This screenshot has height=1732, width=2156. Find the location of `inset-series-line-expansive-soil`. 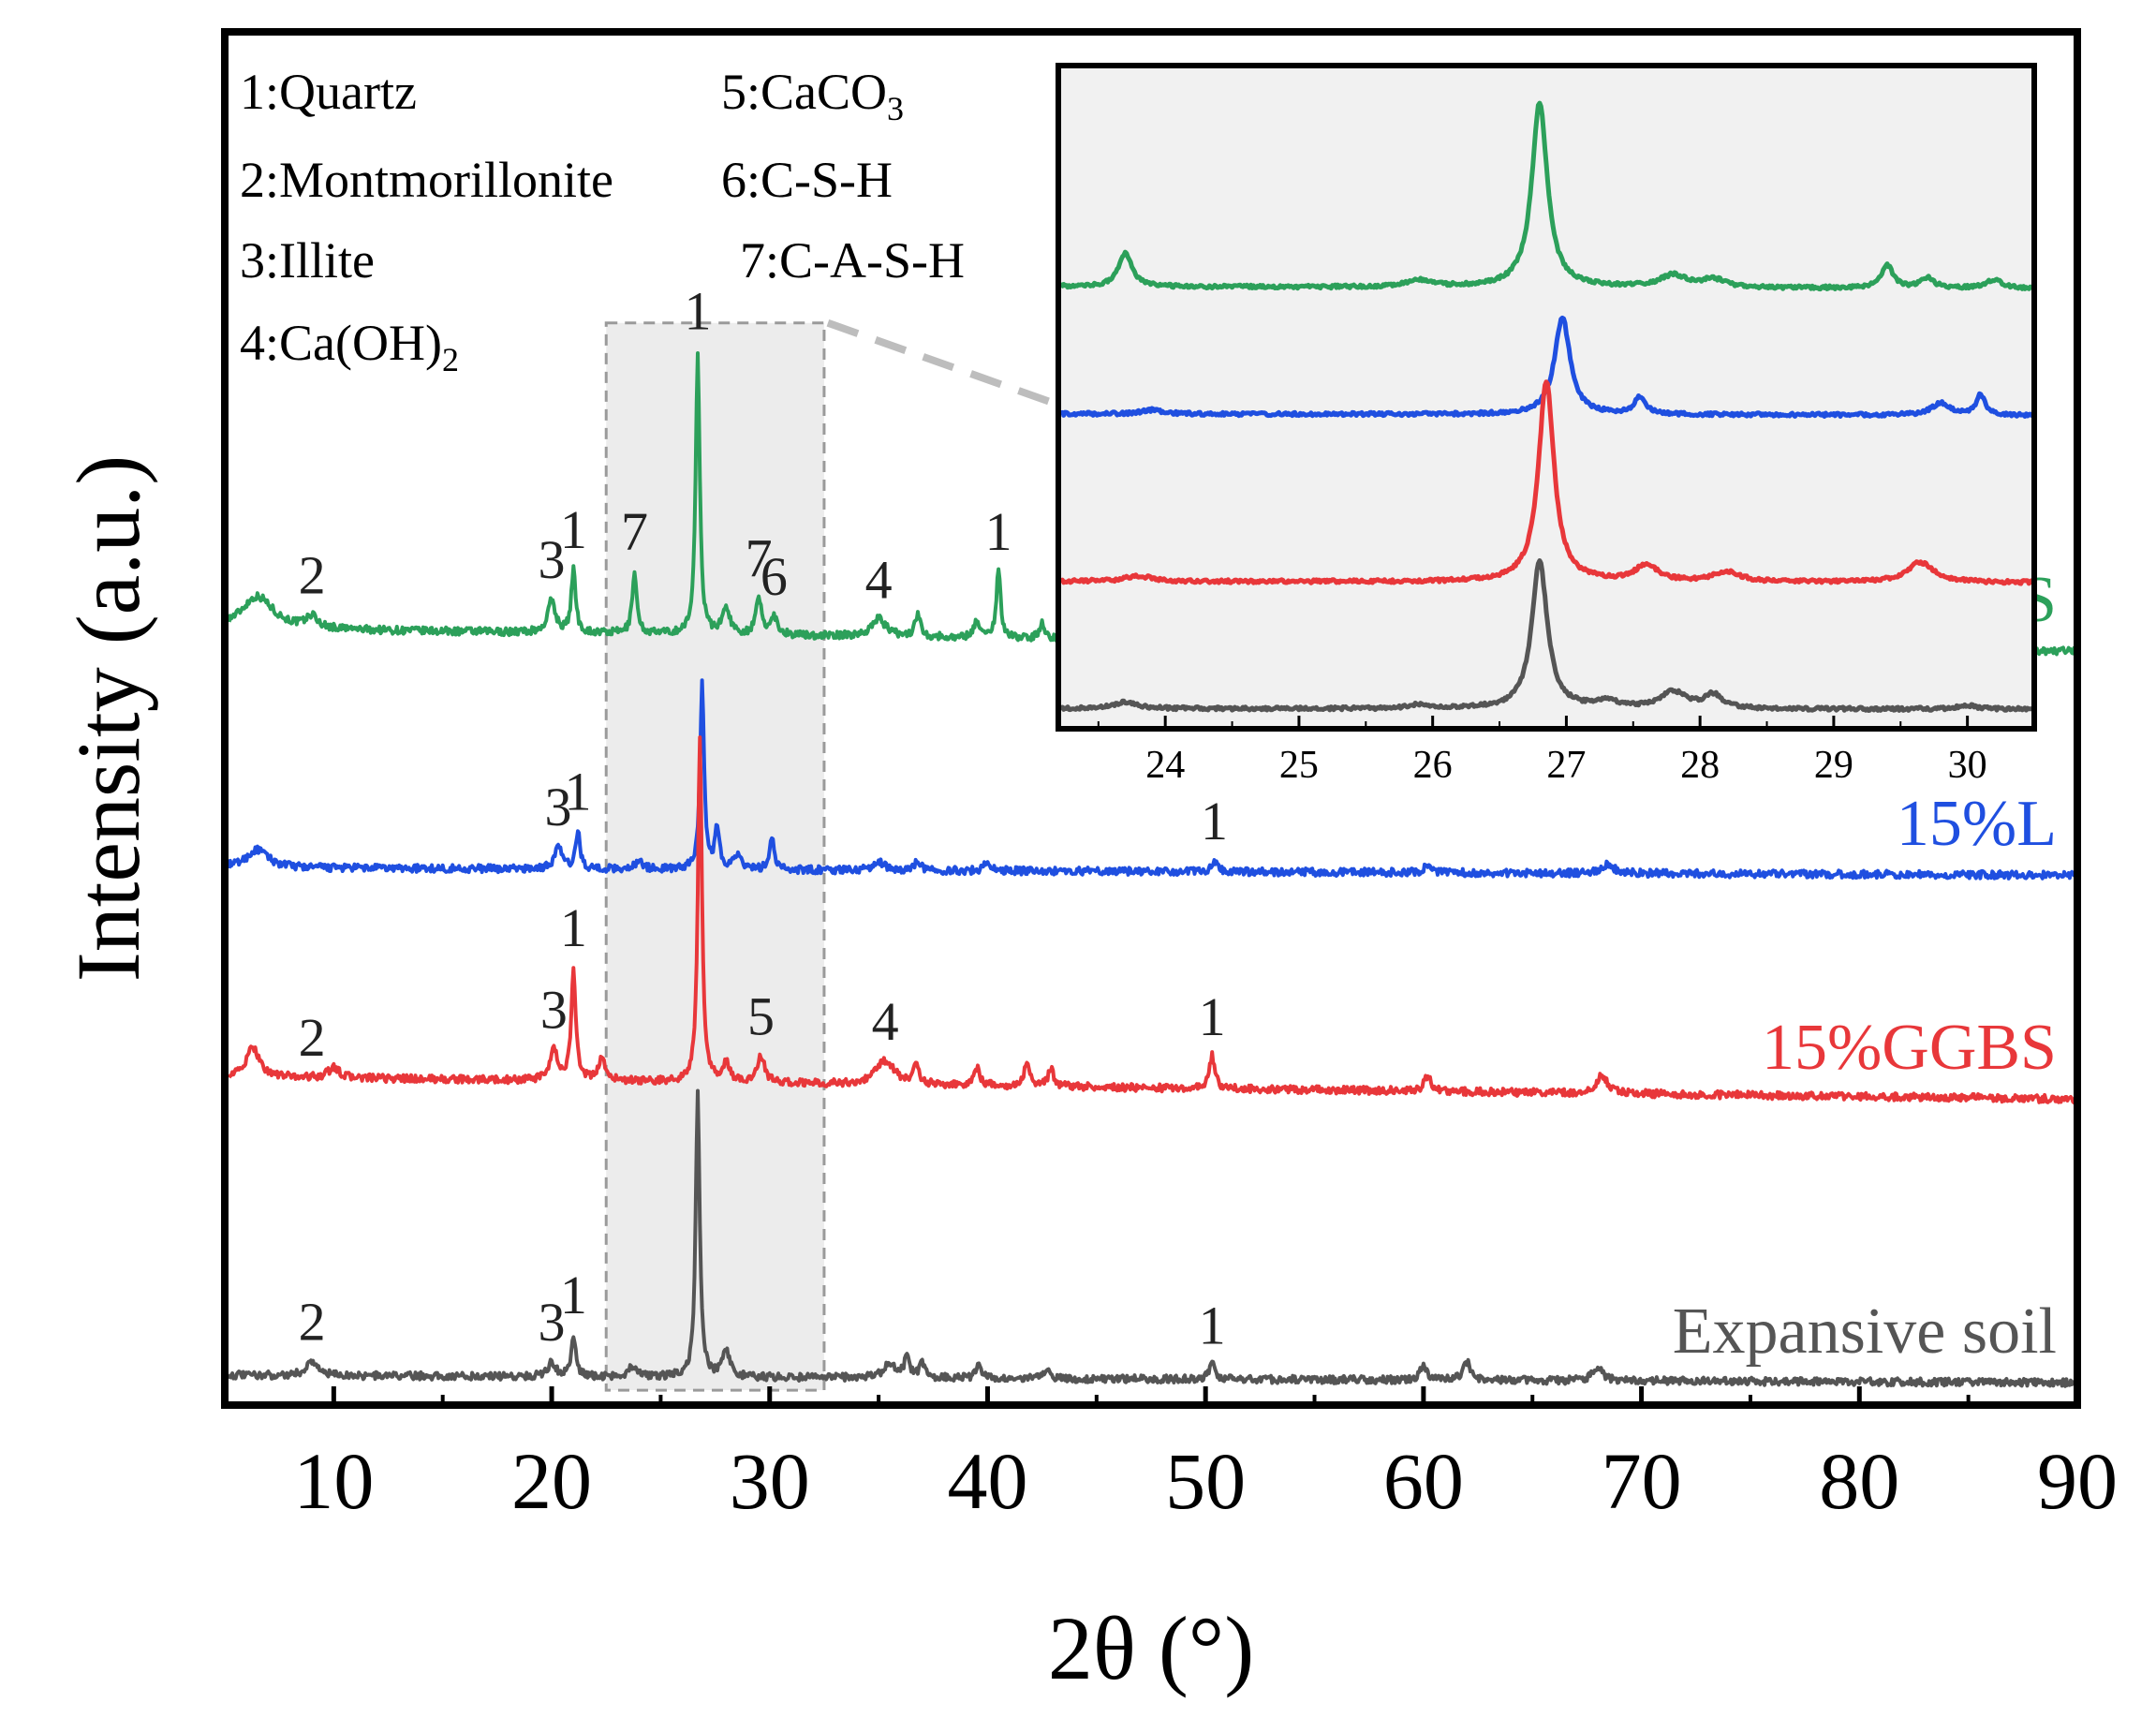

inset-series-line-expansive-soil is located at coordinates (1546, 635).